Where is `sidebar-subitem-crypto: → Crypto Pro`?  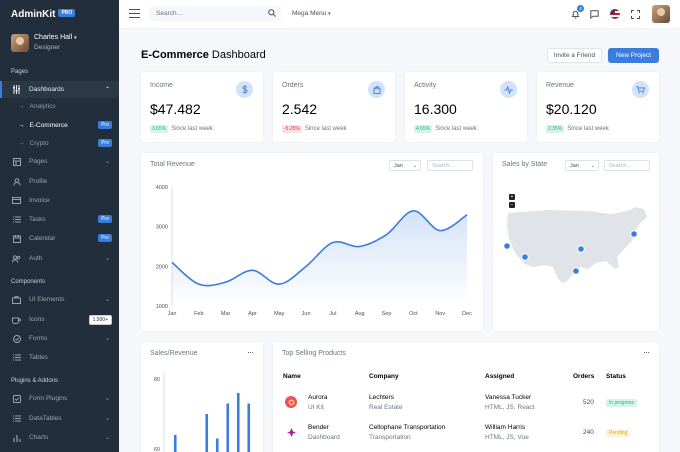
sidebar-subitem-crypto: → Crypto Pro is located at coordinates (59, 143).